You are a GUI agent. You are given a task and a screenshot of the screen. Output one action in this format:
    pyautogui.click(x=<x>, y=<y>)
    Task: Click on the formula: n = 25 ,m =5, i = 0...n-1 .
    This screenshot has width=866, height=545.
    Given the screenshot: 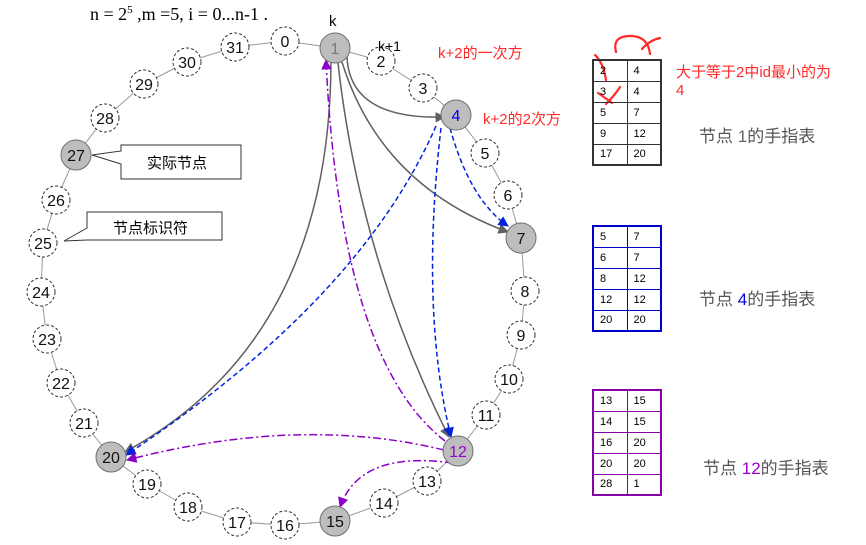 What is the action you would take?
    pyautogui.click(x=179, y=14)
    